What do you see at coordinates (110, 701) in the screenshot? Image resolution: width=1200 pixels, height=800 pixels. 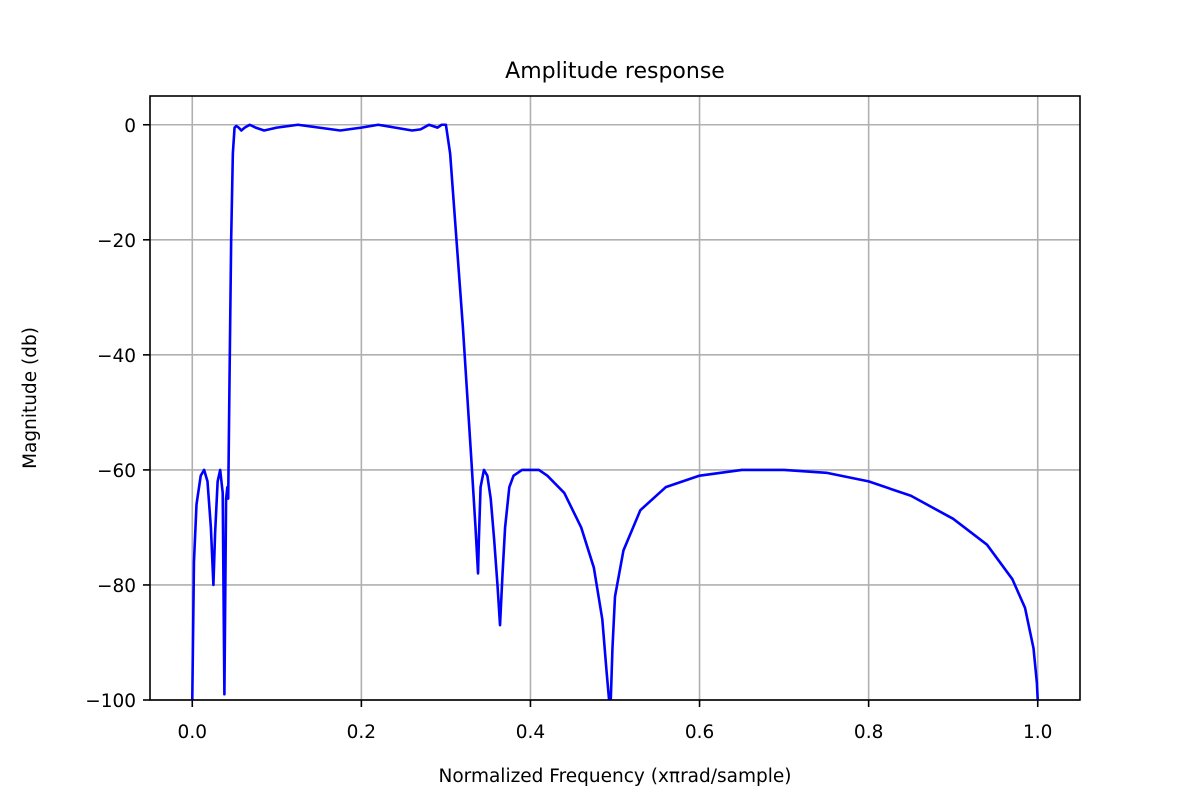 I see `y-tick-label: −100` at bounding box center [110, 701].